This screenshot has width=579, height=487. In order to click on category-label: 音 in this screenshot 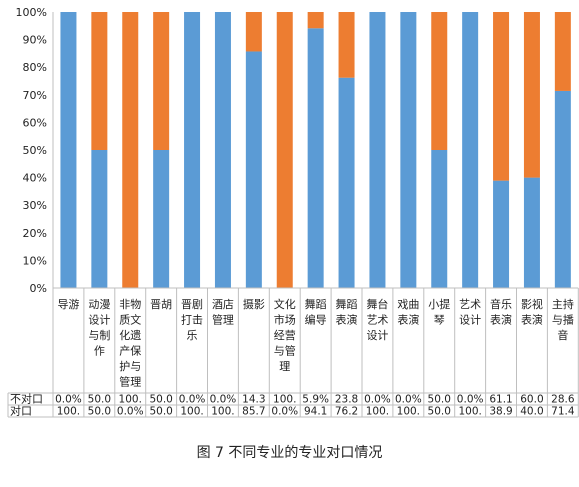, I will do `click(562, 335)`.